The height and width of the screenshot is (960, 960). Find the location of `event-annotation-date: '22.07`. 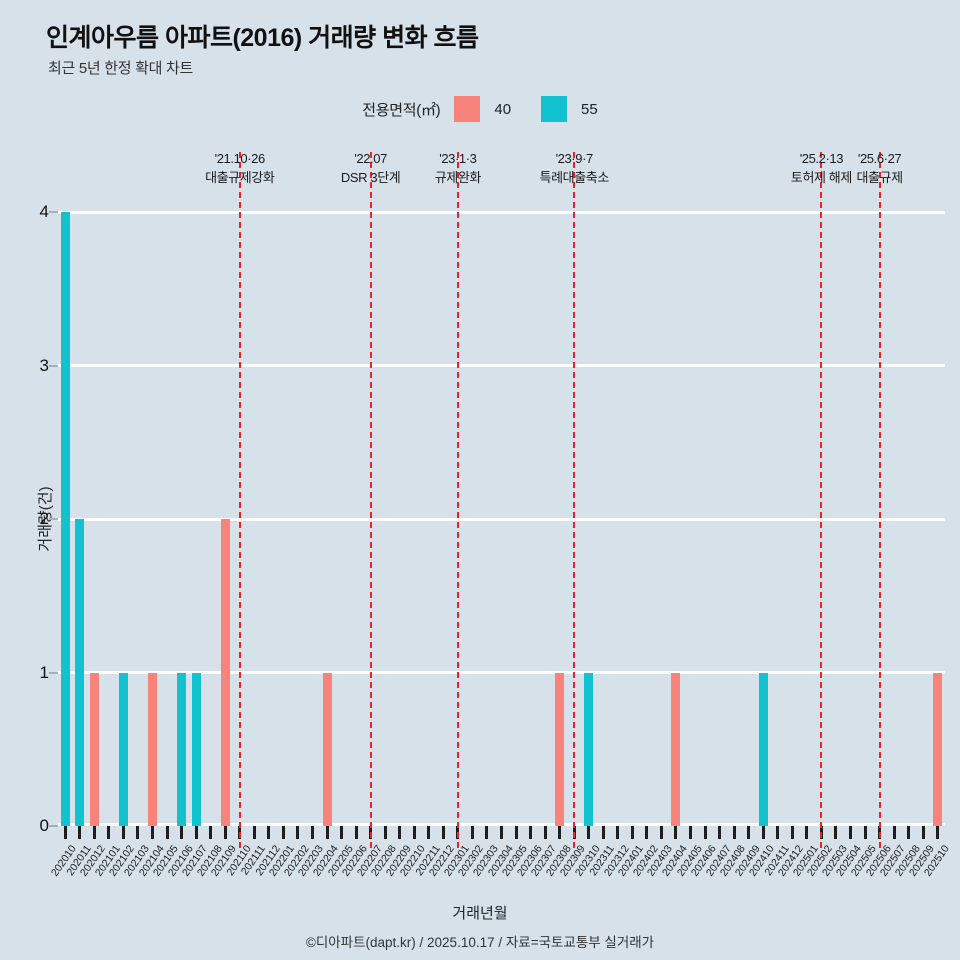

event-annotation-date: '22.07 is located at coordinates (370, 158).